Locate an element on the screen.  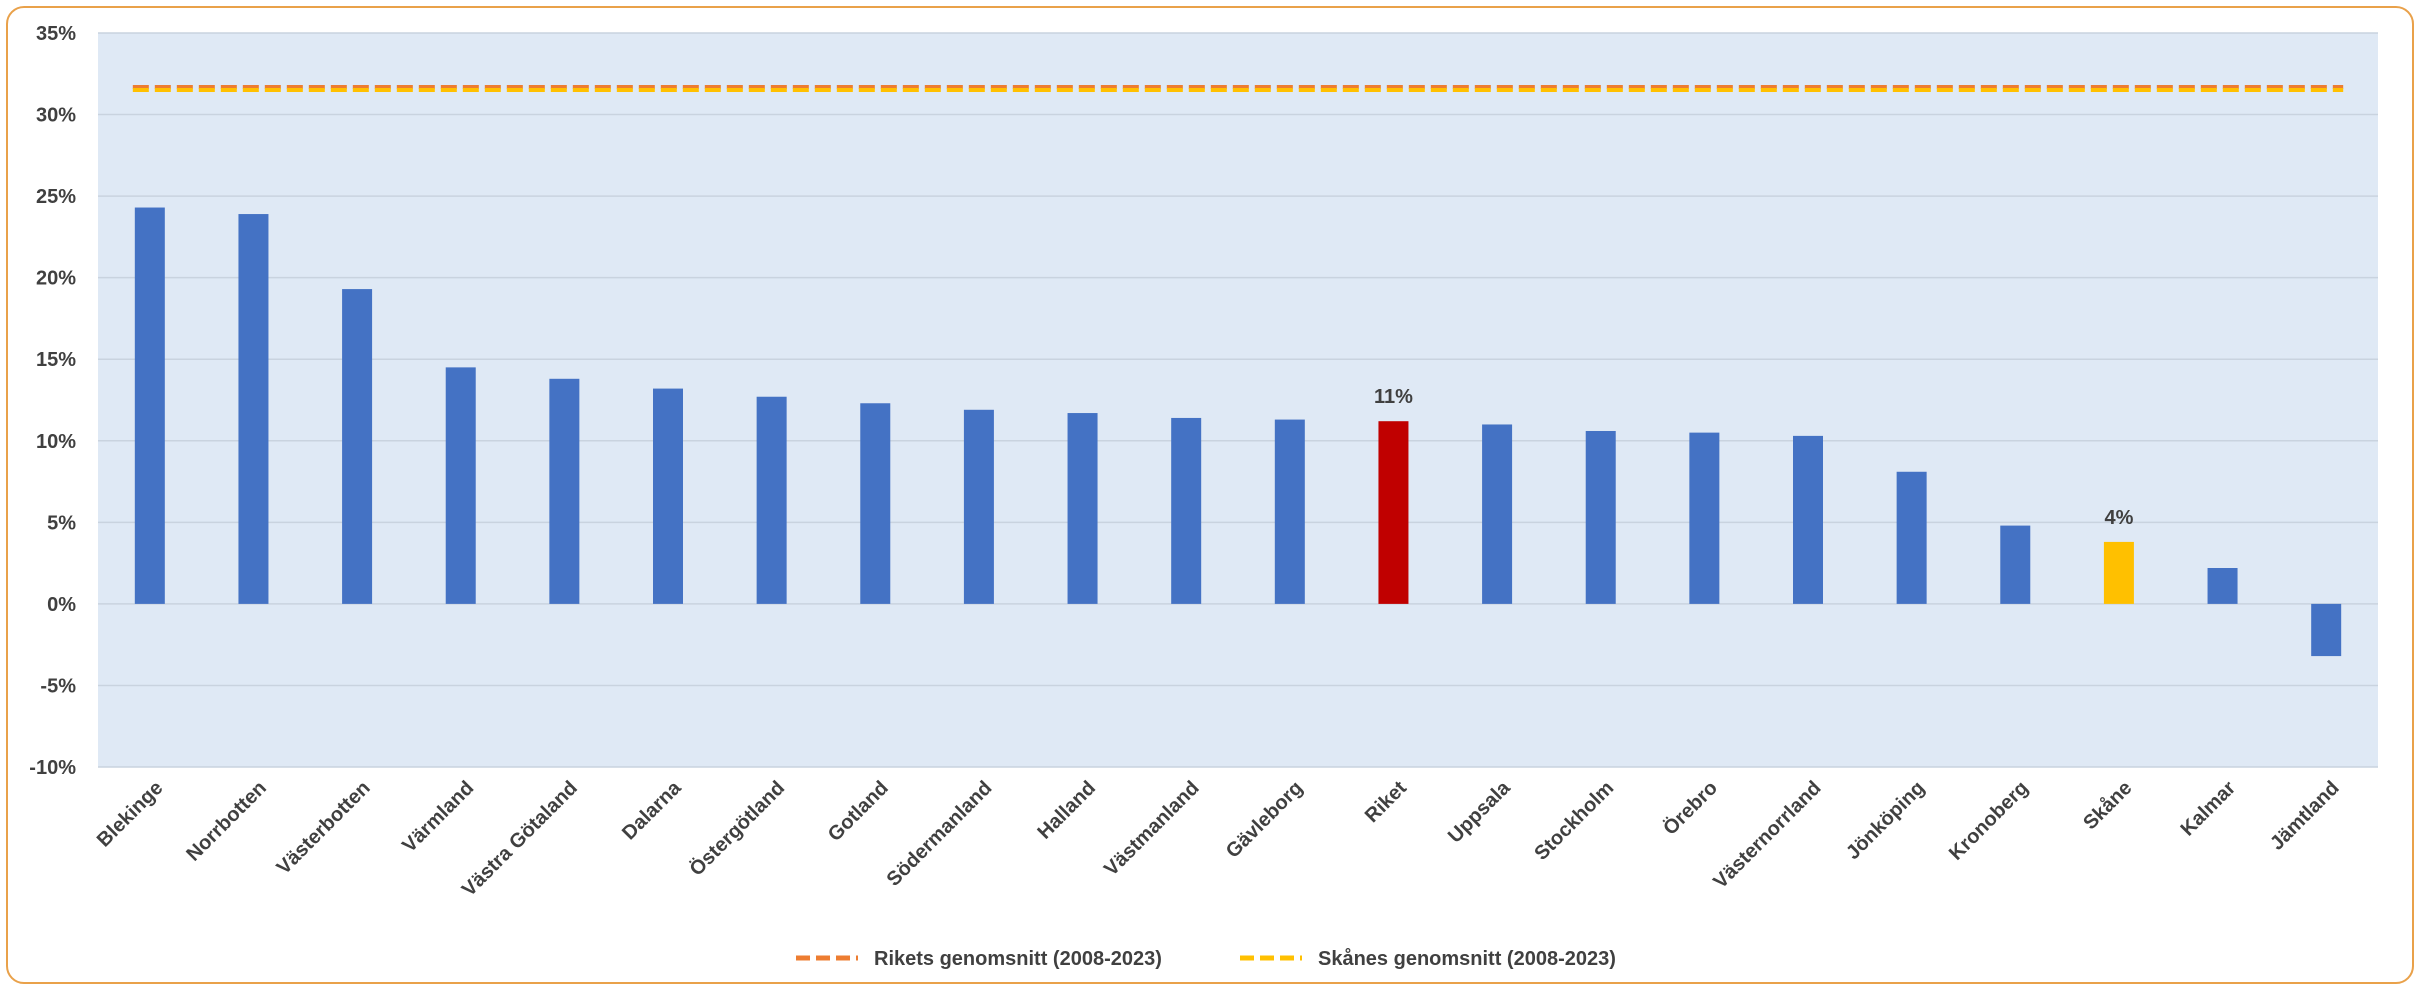
data-label: 11% is located at coordinates (1393, 397).